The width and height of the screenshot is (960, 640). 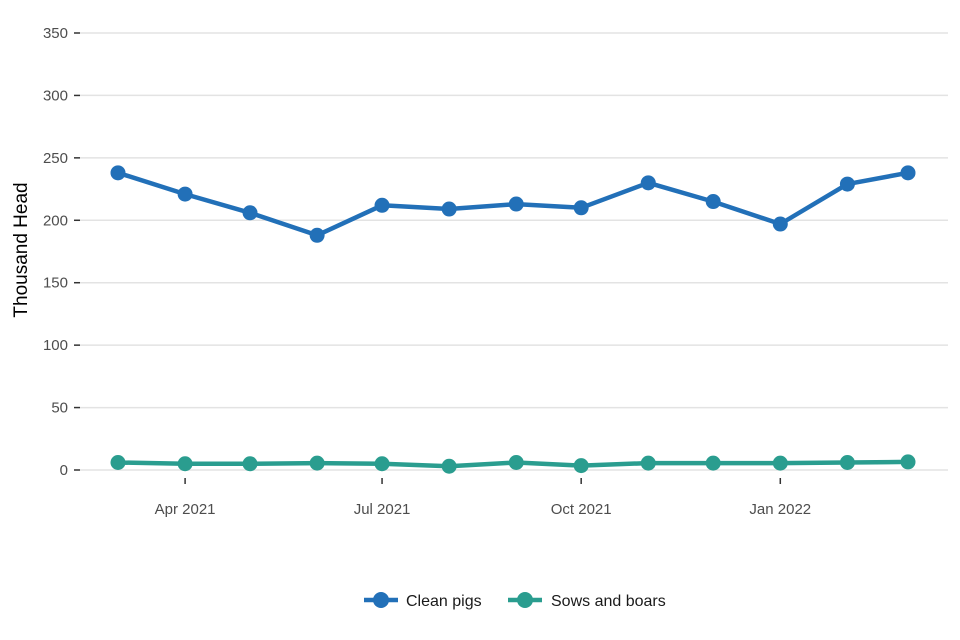 I want to click on y-tick-label: 200, so click(x=55, y=220).